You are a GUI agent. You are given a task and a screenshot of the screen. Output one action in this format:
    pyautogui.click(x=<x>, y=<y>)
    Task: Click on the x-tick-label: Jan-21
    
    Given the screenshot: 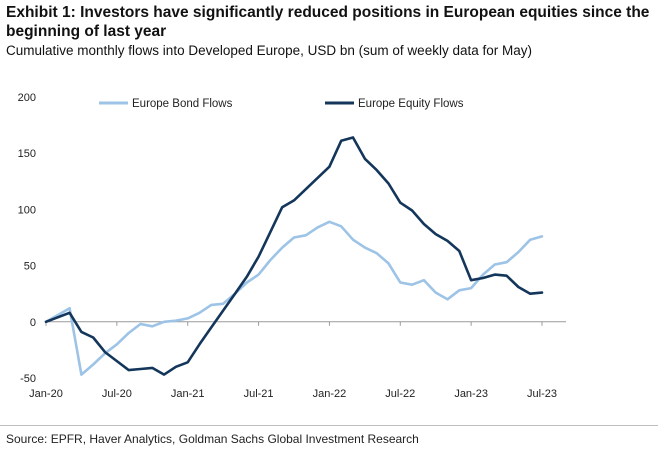 What is the action you would take?
    pyautogui.click(x=188, y=394)
    